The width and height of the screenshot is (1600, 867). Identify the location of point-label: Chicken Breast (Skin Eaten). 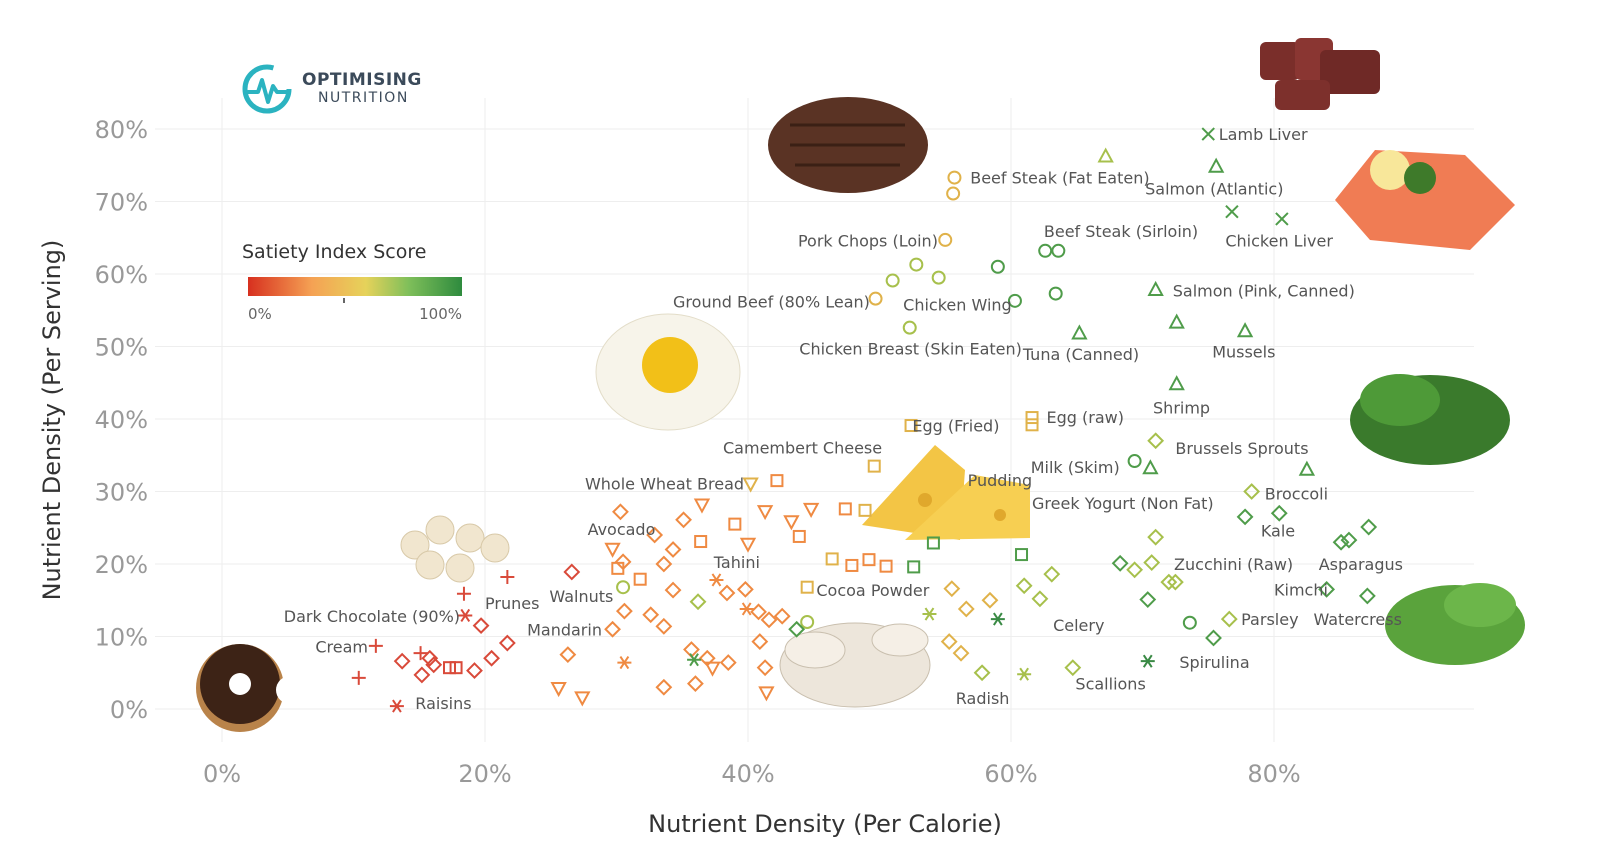
(910, 349).